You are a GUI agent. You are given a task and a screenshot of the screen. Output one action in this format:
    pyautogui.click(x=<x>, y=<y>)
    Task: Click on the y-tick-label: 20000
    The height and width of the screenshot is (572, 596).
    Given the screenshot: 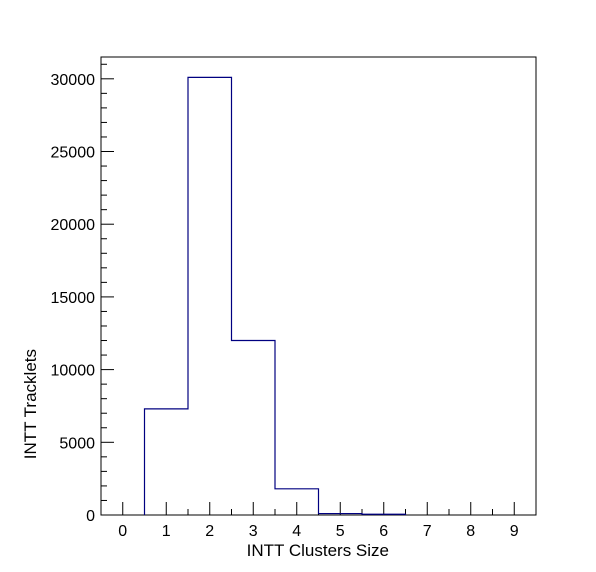 What is the action you would take?
    pyautogui.click(x=73, y=225)
    